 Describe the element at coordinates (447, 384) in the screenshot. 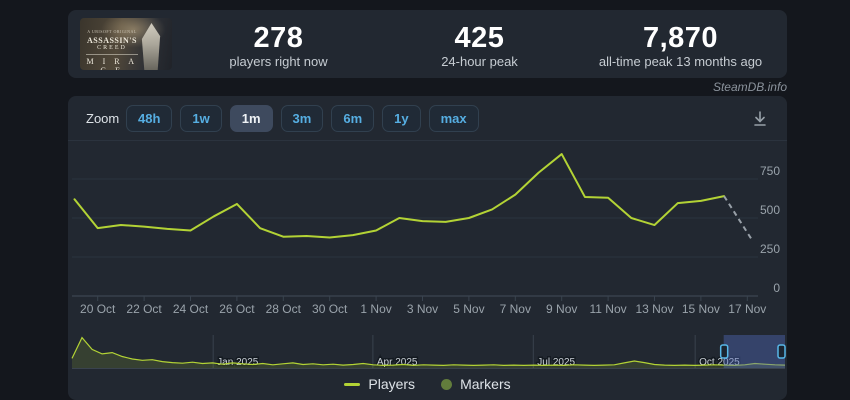

I see `markers-dot-swatch` at that location.